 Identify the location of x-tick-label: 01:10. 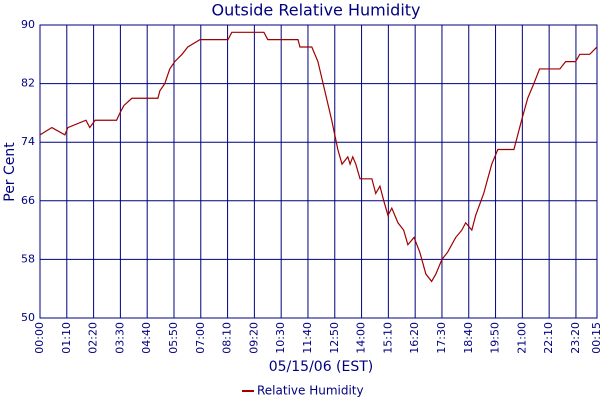
(66, 338).